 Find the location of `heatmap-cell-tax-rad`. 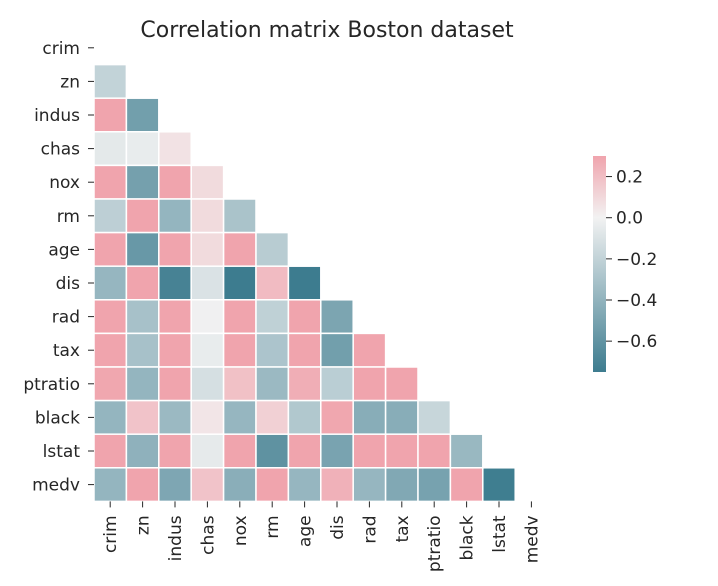

heatmap-cell-tax-rad is located at coordinates (369, 350).